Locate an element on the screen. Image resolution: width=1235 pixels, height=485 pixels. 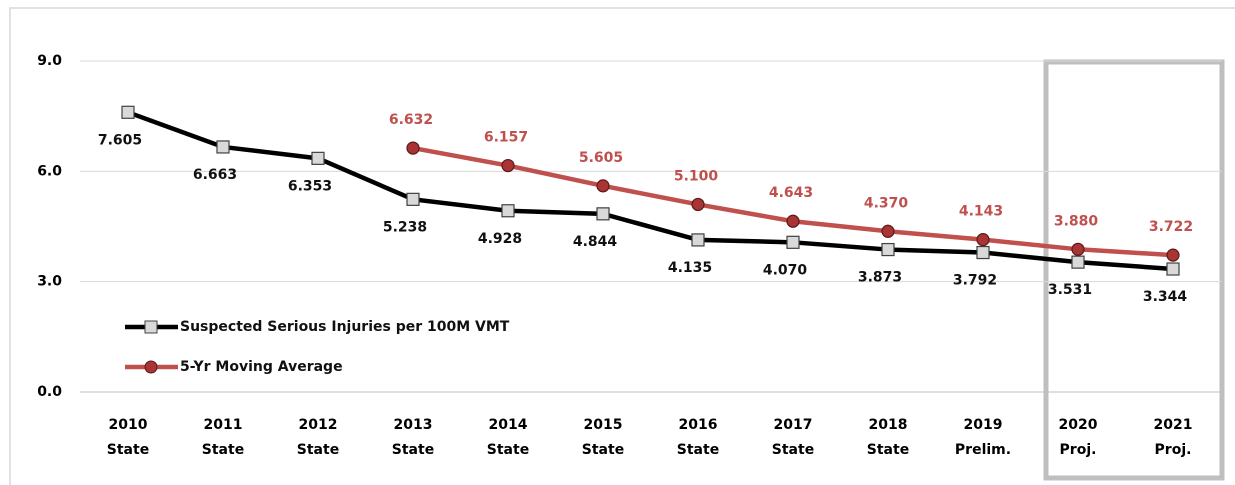
legend-label: 5-Yr Moving Average is located at coordinates (261, 367).